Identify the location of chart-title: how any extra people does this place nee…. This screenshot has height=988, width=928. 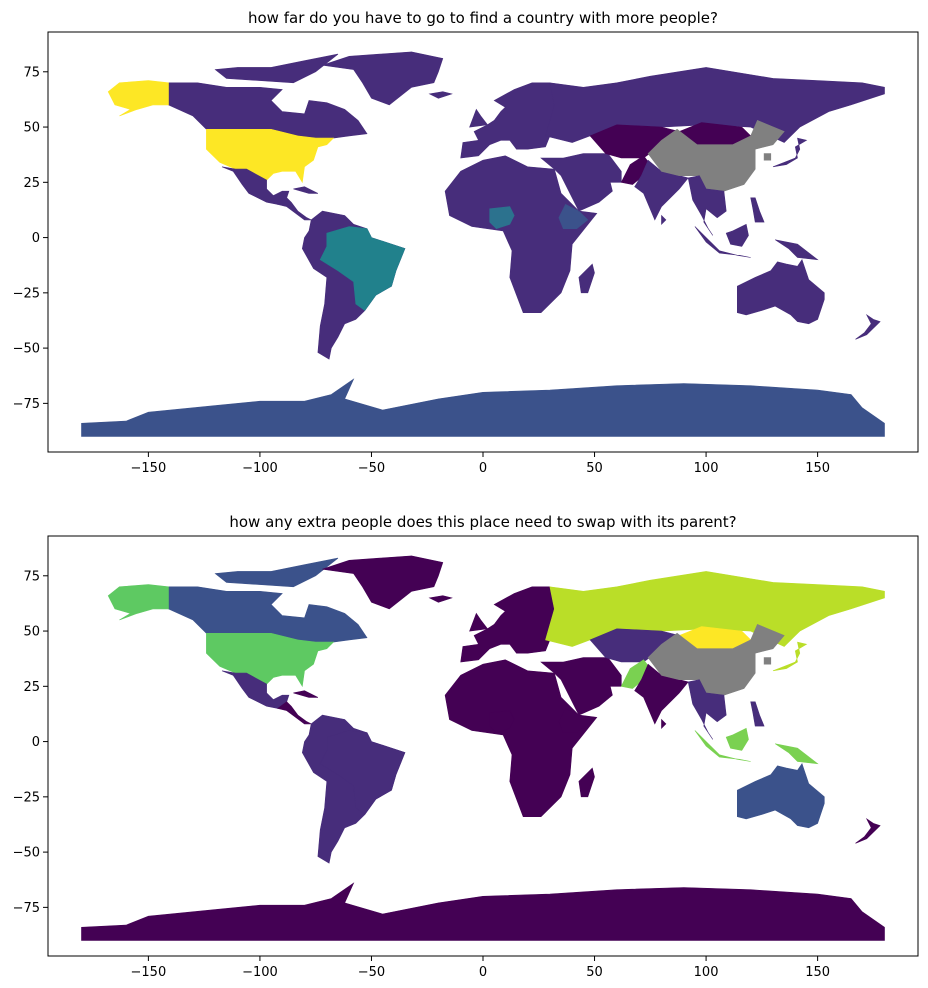
(482, 522).